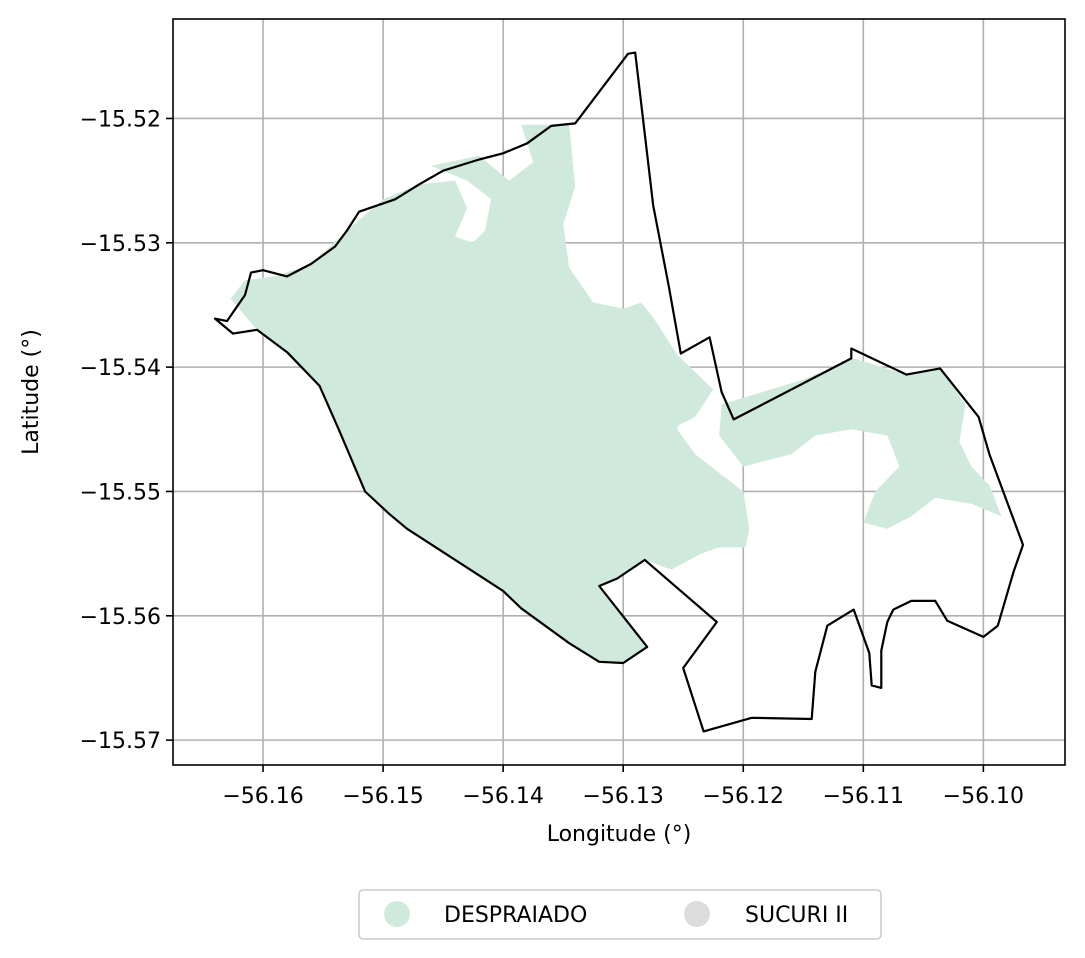  What do you see at coordinates (619, 834) in the screenshot?
I see `x-axis-label: Longitude (°)` at bounding box center [619, 834].